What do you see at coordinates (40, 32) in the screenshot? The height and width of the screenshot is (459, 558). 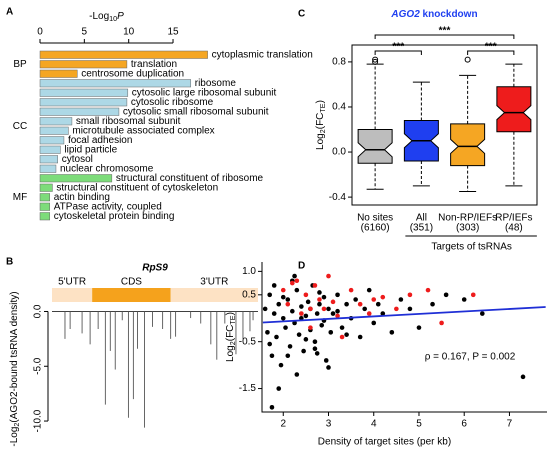 I see `x-tick-label: 0` at bounding box center [40, 32].